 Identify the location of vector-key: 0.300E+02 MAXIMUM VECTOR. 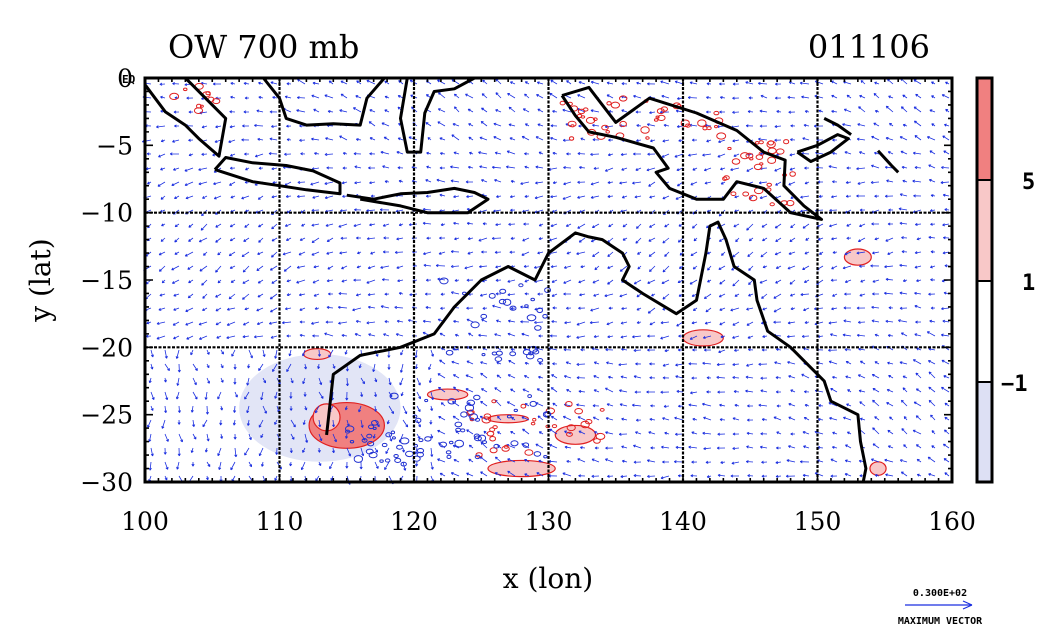
(940, 607).